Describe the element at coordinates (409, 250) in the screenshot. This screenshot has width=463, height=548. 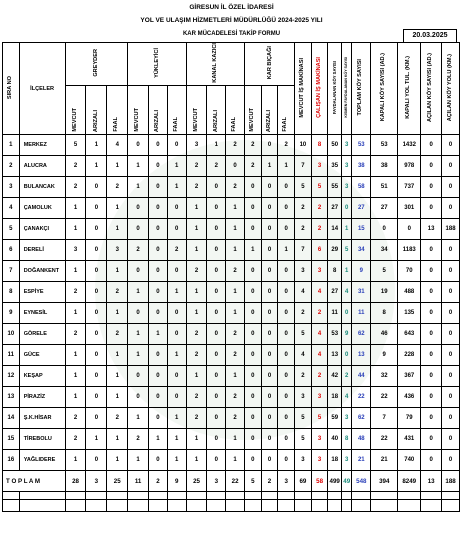
I see `table-cell: 1183` at that location.